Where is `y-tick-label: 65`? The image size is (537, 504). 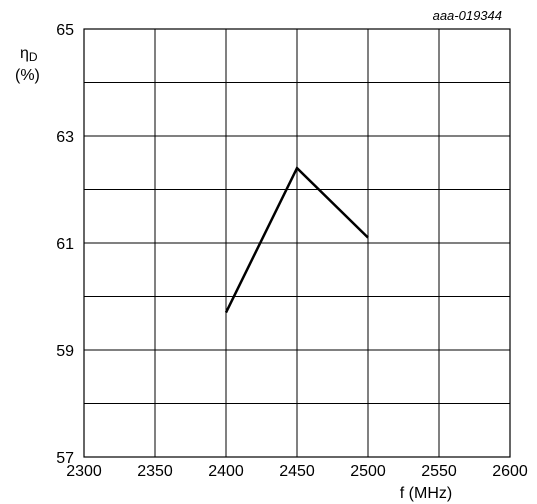 y-tick-label: 65 is located at coordinates (65, 30).